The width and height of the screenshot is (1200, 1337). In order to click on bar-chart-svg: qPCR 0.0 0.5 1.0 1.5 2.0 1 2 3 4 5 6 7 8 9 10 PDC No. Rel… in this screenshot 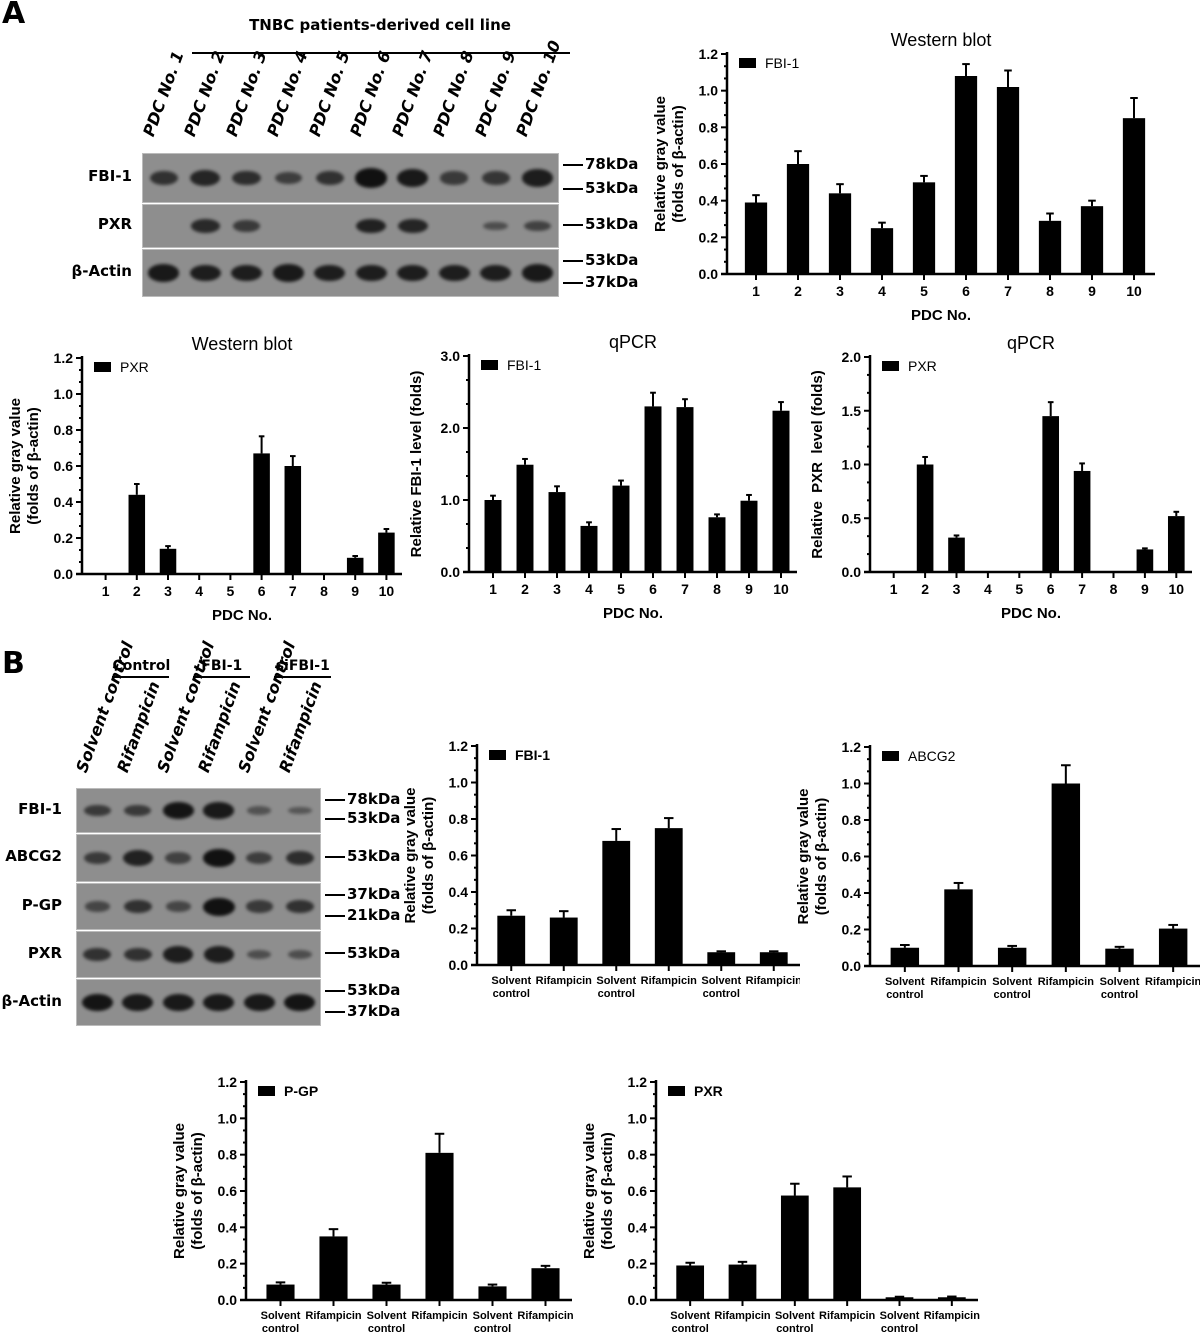, I will do `click(1000, 477)`.